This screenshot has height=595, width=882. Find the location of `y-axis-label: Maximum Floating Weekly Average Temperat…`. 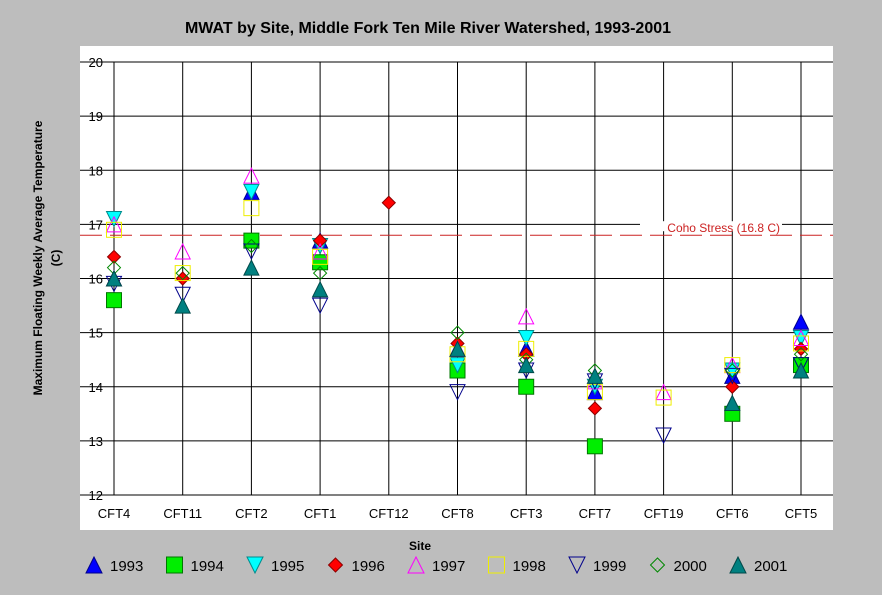

y-axis-label: Maximum Floating Weekly Average Temperat… is located at coordinates (38, 257).